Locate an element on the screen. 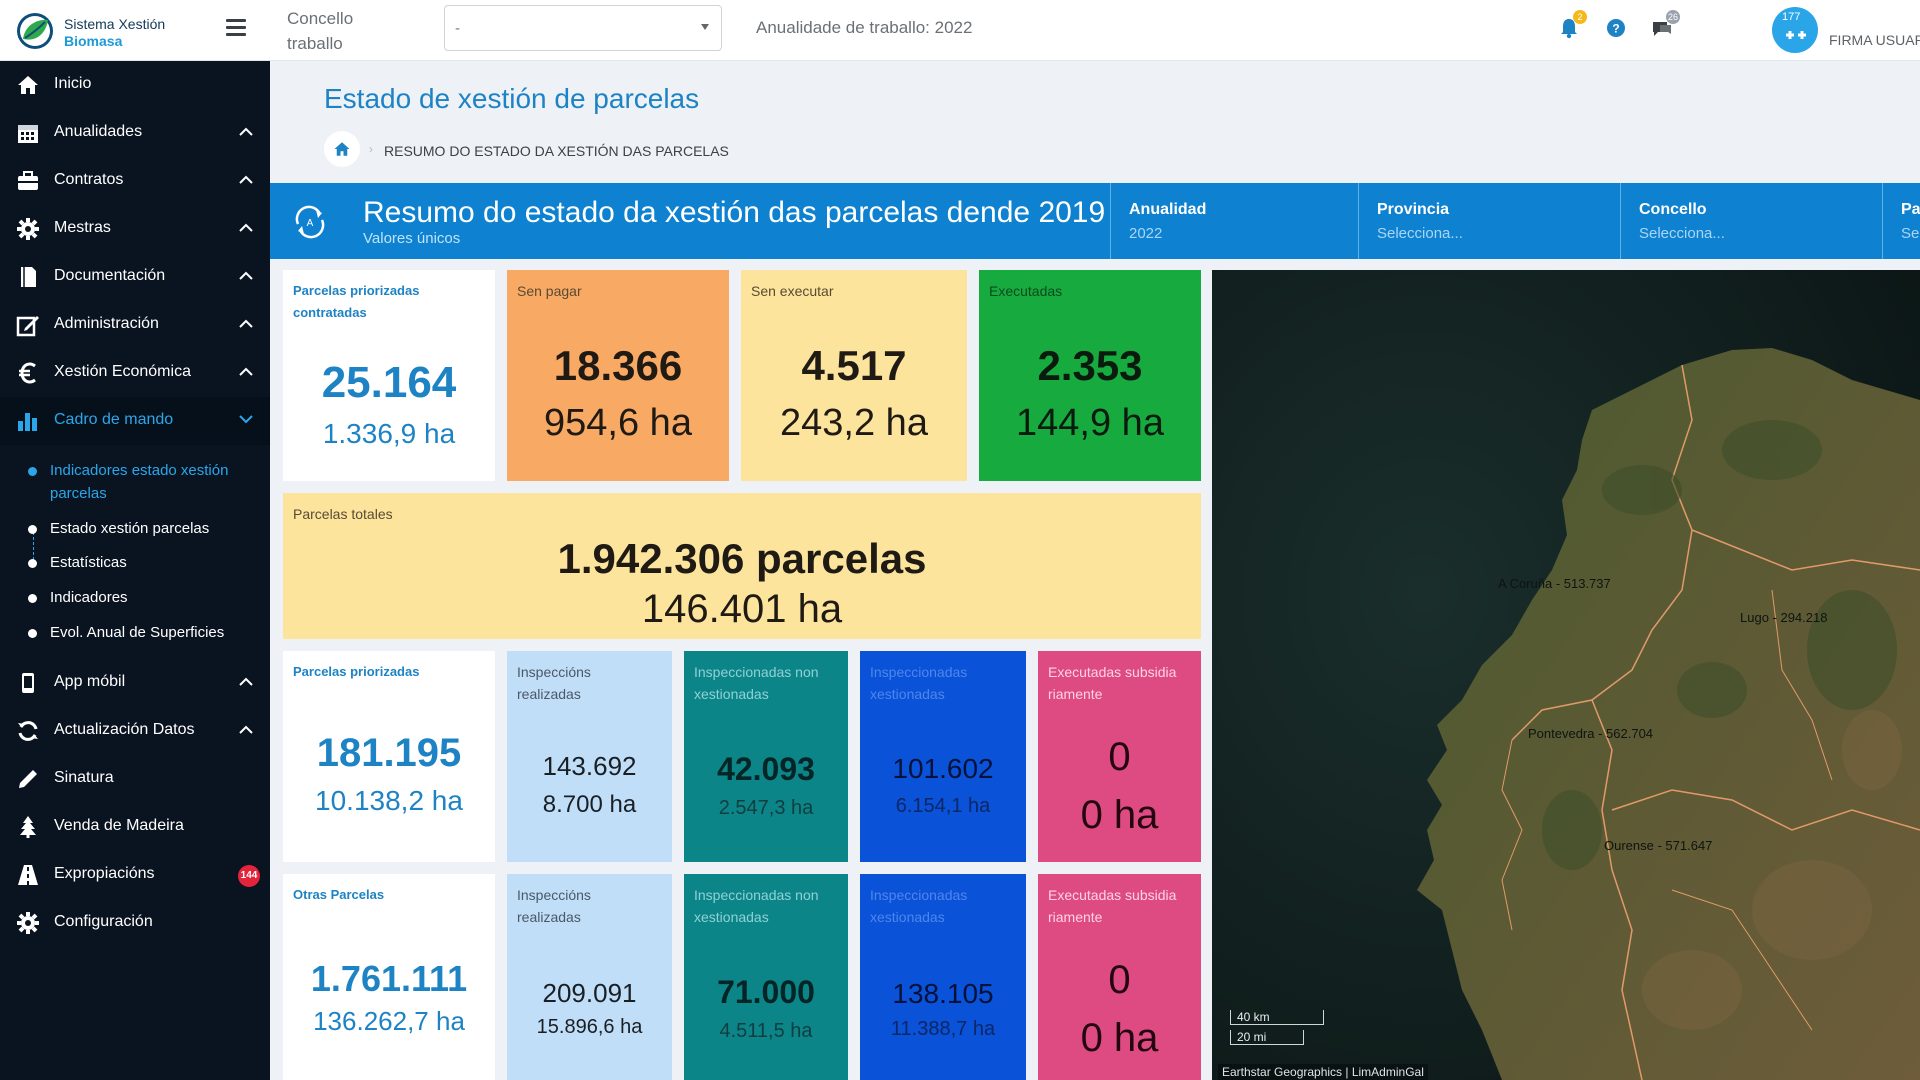 This screenshot has width=1920, height=1080. tile-priorizadas-inspeccions: Inspeccións realizadas 143.692 8.700 ha is located at coordinates (589, 756).